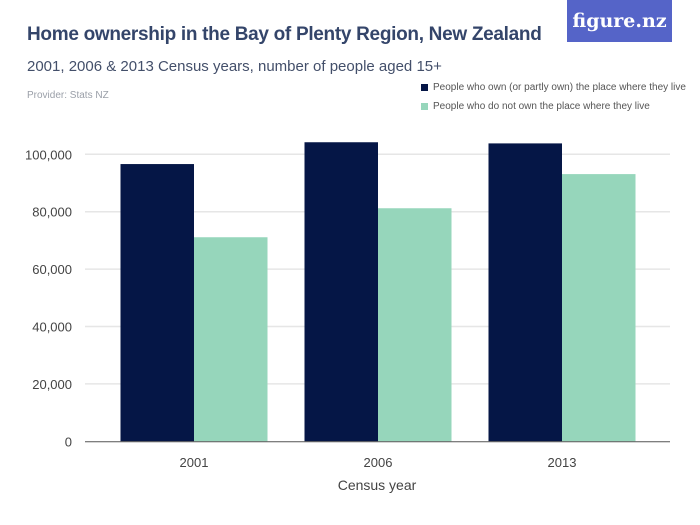 This screenshot has width=700, height=525. I want to click on y-tick-label: 40,000, so click(52, 327).